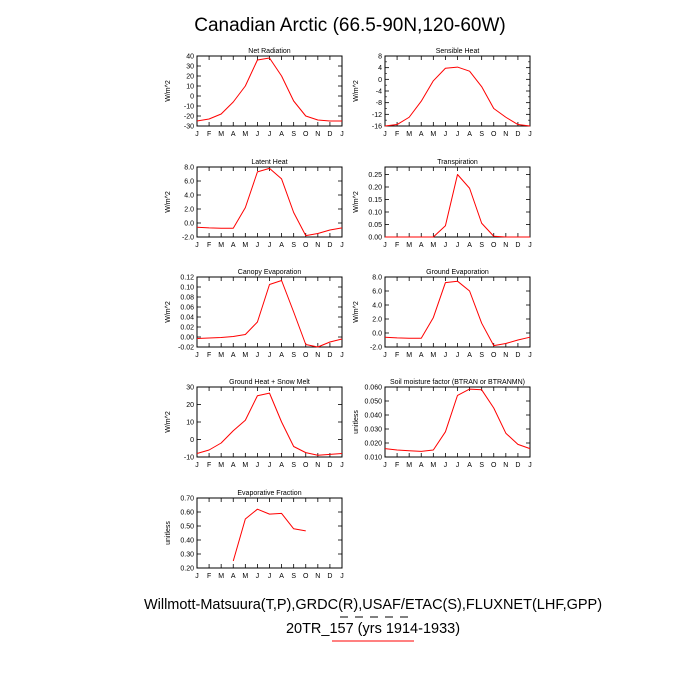  Describe the element at coordinates (306, 134) in the screenshot. I see `net-radiation-xtick-label: O` at that location.